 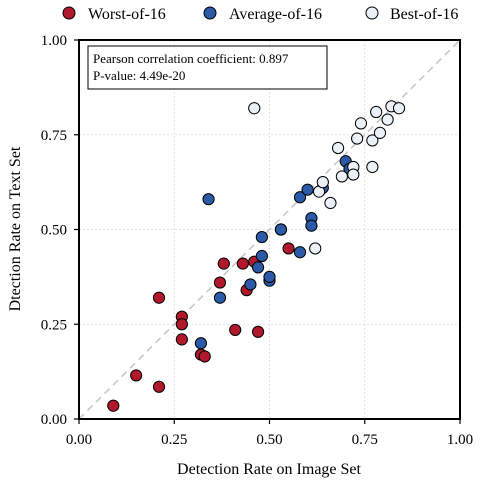 I want to click on x-tick-label: 1.00, so click(x=460, y=440).